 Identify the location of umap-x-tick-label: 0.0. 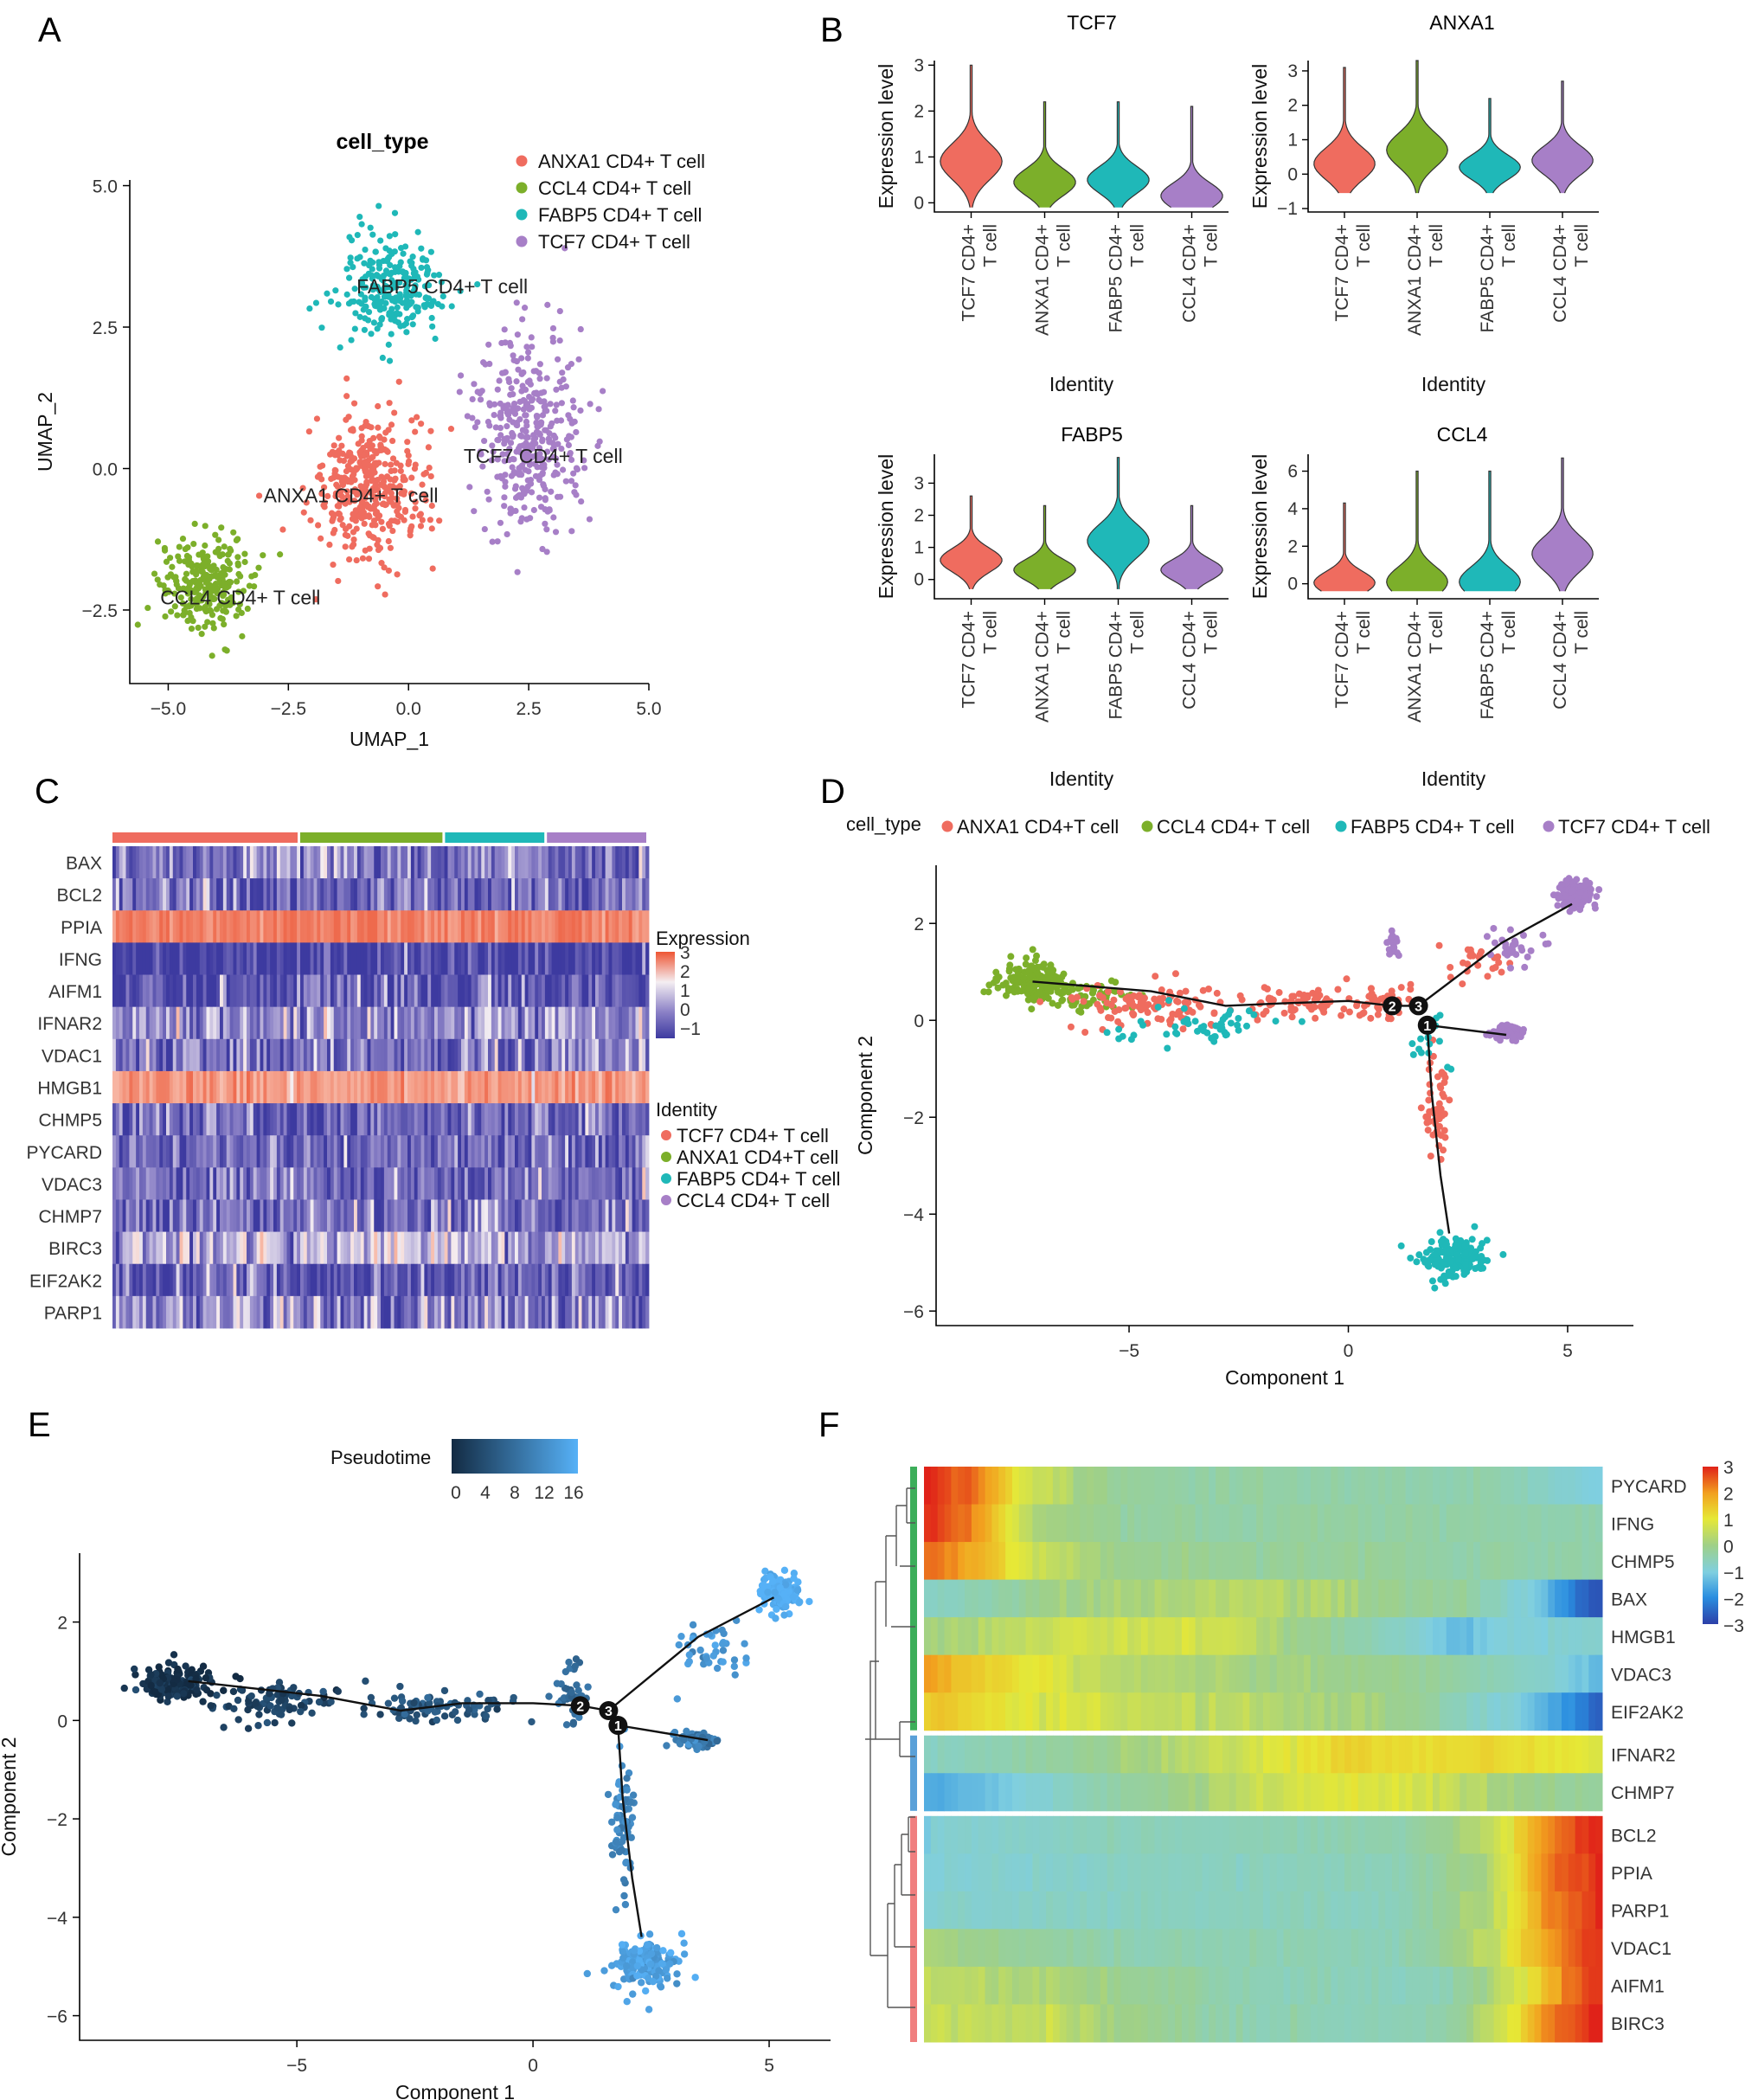
(408, 709).